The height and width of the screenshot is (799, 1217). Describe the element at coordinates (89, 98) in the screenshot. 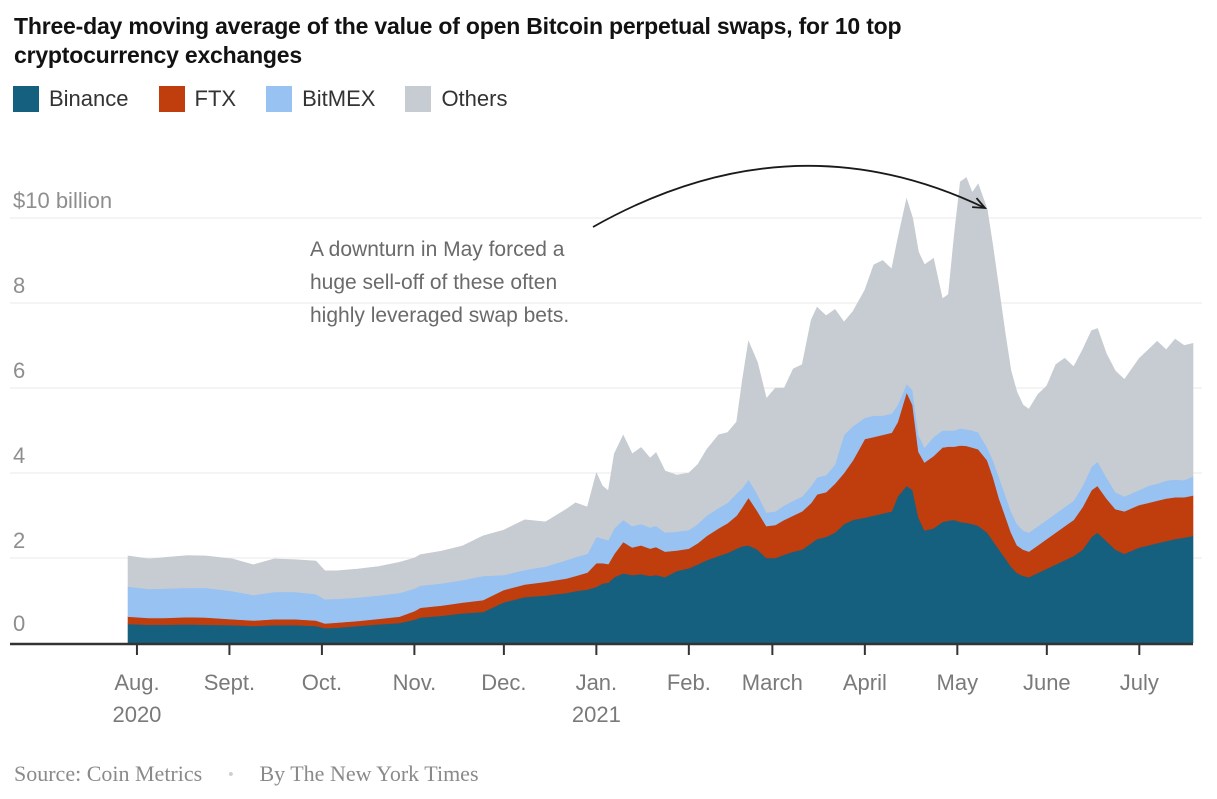

I see `legend-label-binance: Binance` at that location.